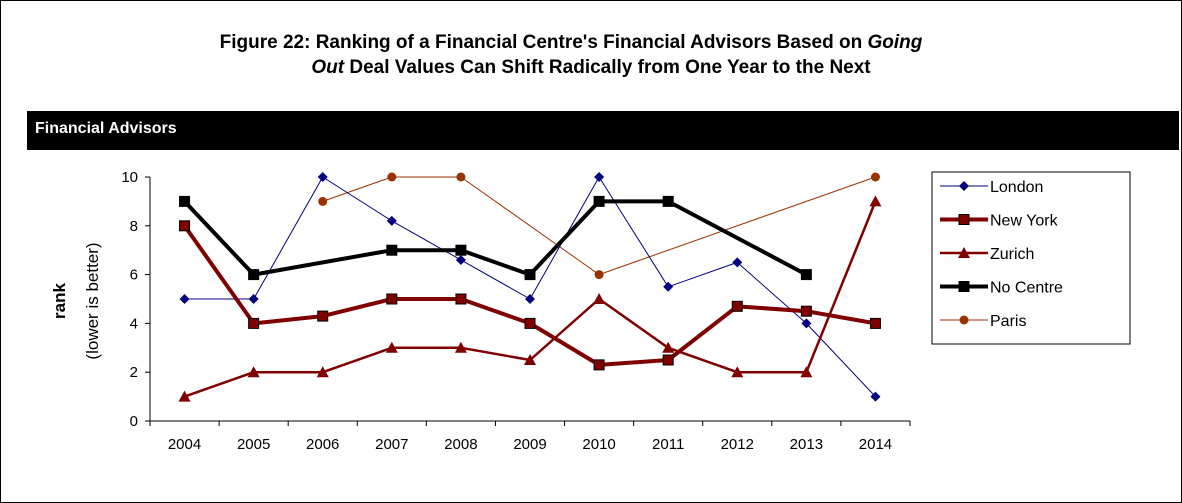  I want to click on y-tick-label: 8, so click(134, 226).